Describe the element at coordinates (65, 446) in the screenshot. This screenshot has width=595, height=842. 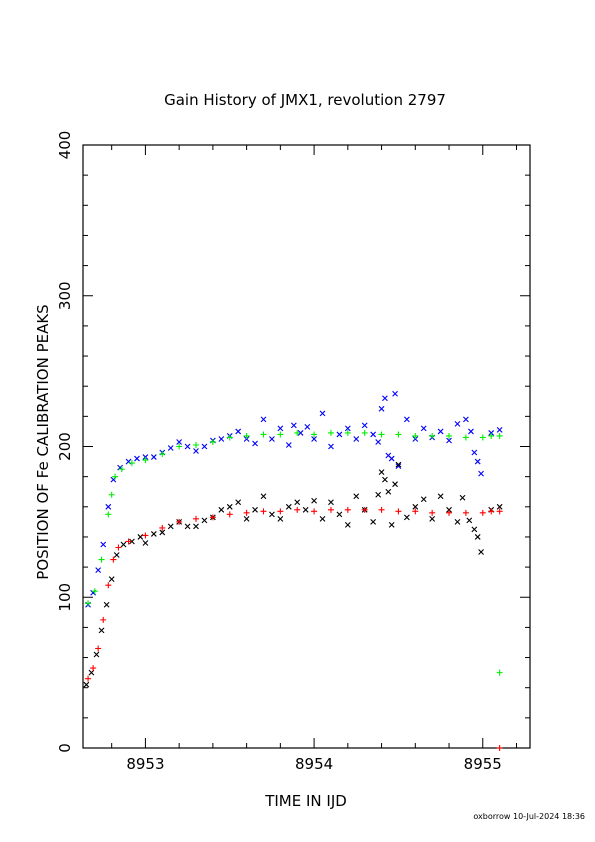
I see `y-tick-label: 200` at that location.